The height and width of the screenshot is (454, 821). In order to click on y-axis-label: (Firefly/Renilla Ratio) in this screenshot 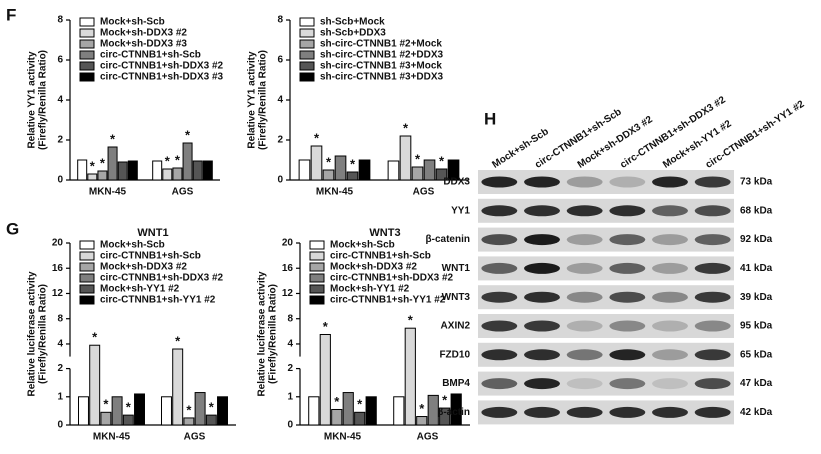, I will do `click(273, 334)`.